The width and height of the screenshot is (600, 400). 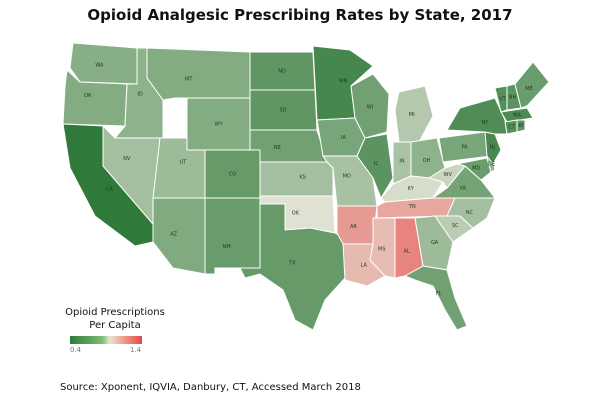 What do you see at coordinates (477, 116) in the screenshot?
I see `state-NY` at bounding box center [477, 116].